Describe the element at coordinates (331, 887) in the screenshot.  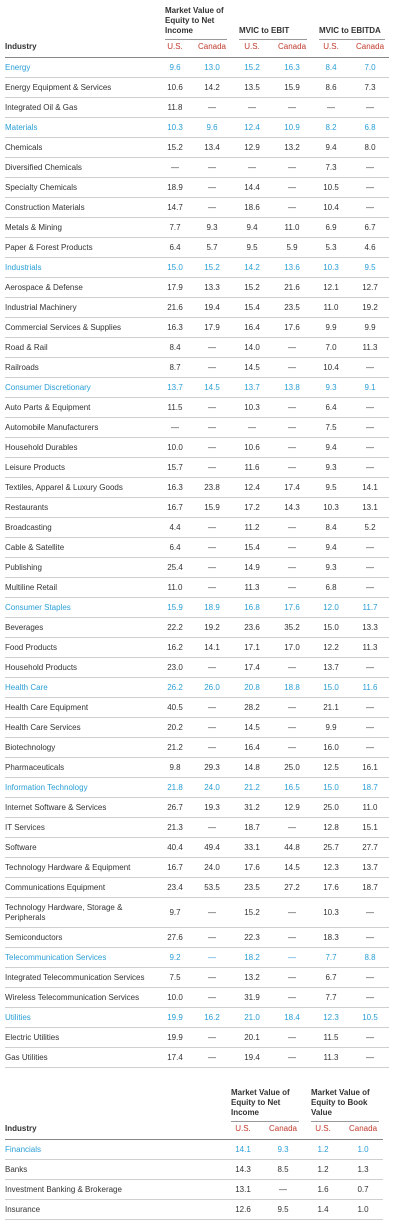
I see `multiple-value: 17.6` at that location.